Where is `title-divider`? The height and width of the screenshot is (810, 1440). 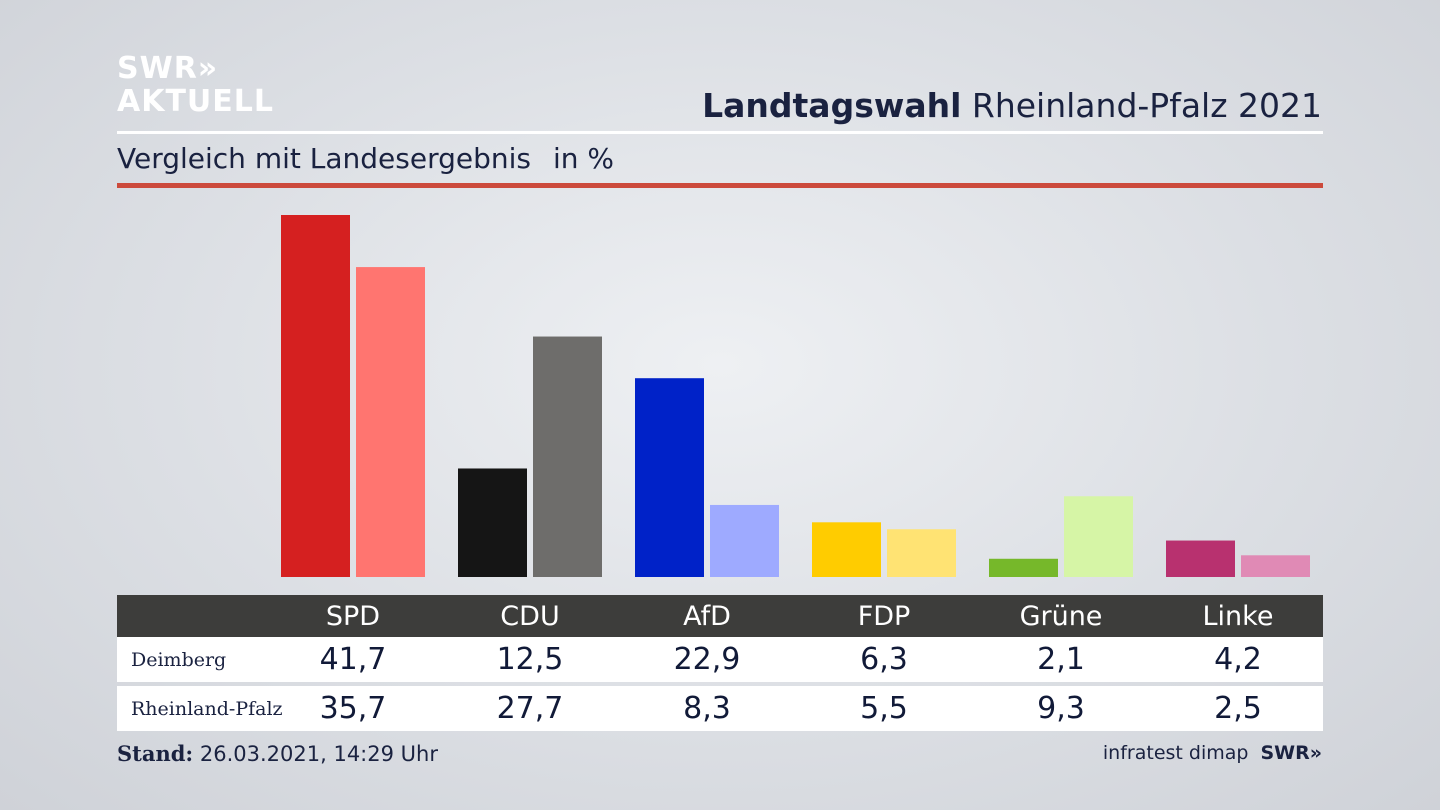
title-divider is located at coordinates (720, 132).